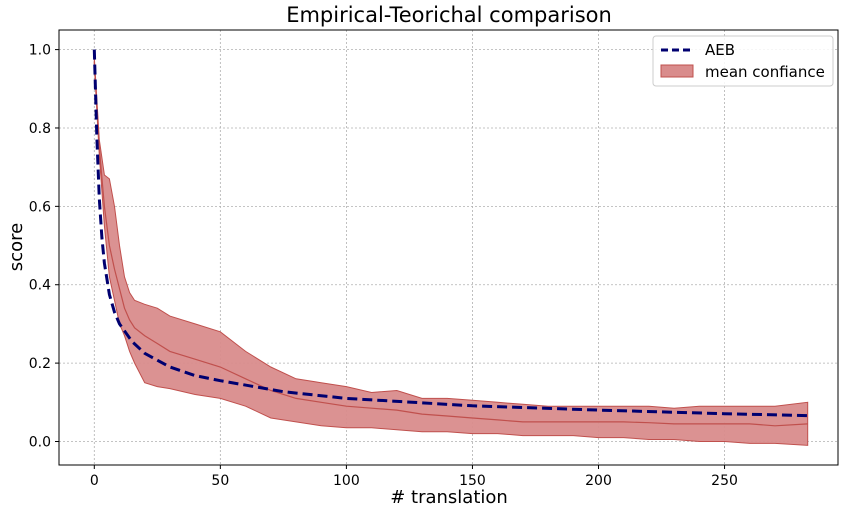 Image resolution: width=846 pixels, height=514 pixels. What do you see at coordinates (40, 286) in the screenshot?
I see `y-tick-label: 0.4` at bounding box center [40, 286].